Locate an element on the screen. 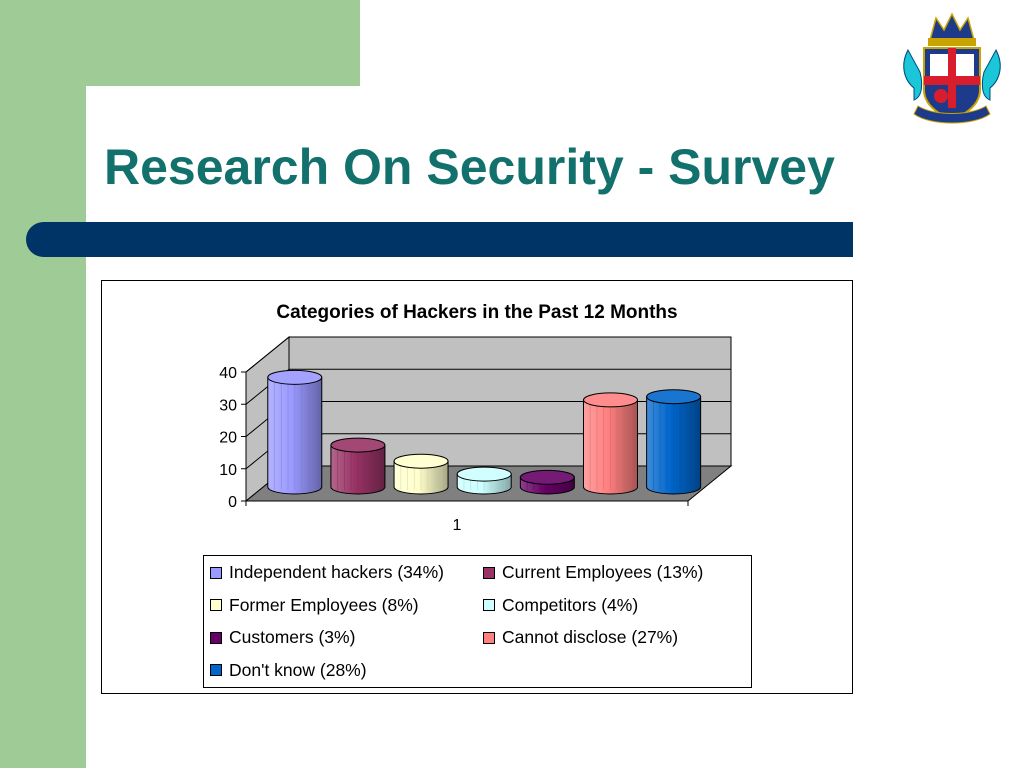 This screenshot has height=768, width=1024. y-tick-label: 10 is located at coordinates (228, 470).